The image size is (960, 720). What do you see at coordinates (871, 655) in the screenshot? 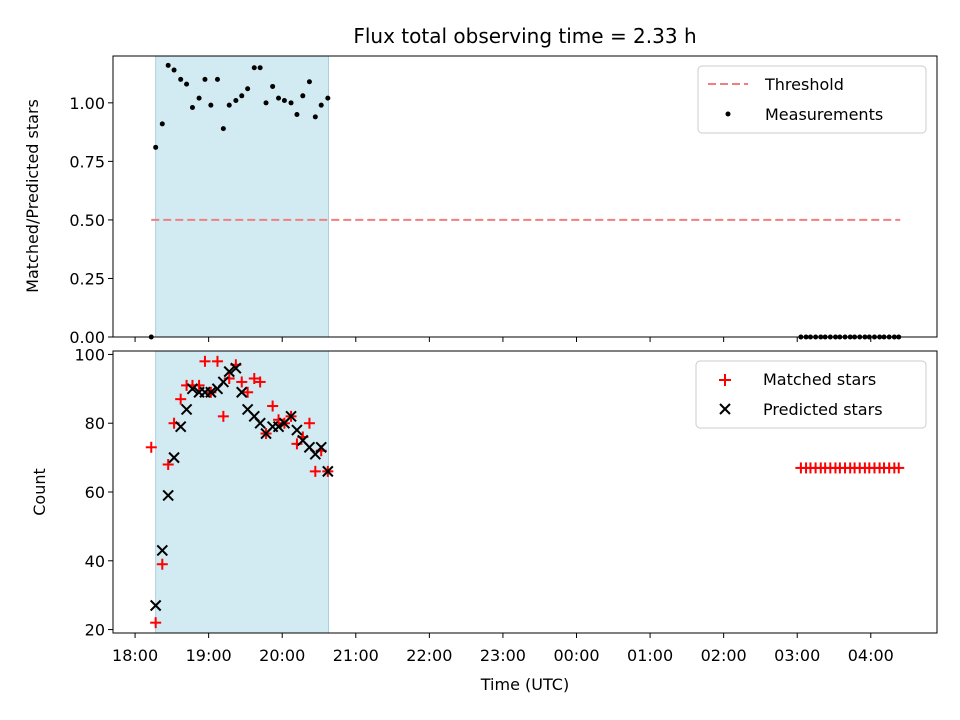
I see `xtick-label: 04:00` at bounding box center [871, 655].